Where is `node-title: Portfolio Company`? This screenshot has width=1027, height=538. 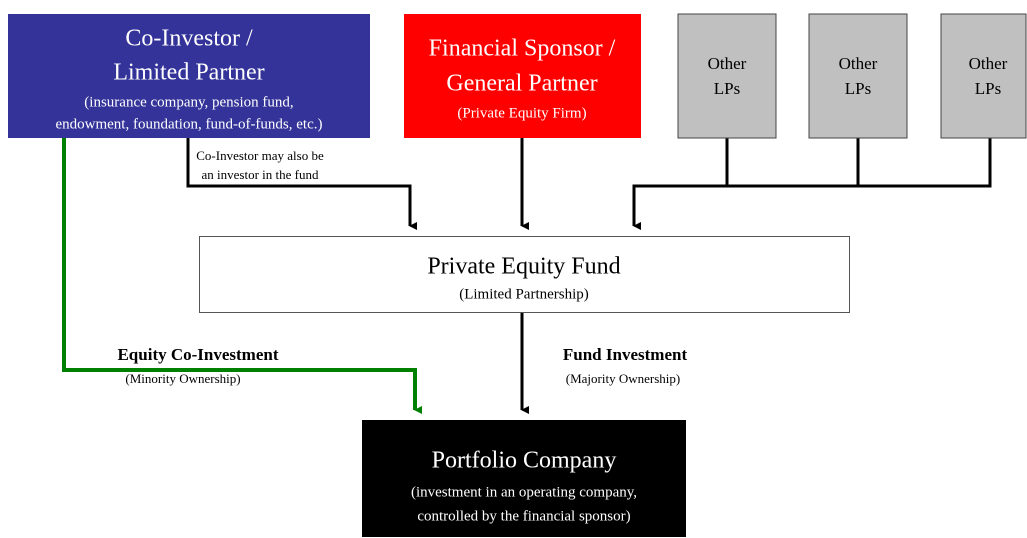
node-title: Portfolio Company is located at coordinates (524, 461).